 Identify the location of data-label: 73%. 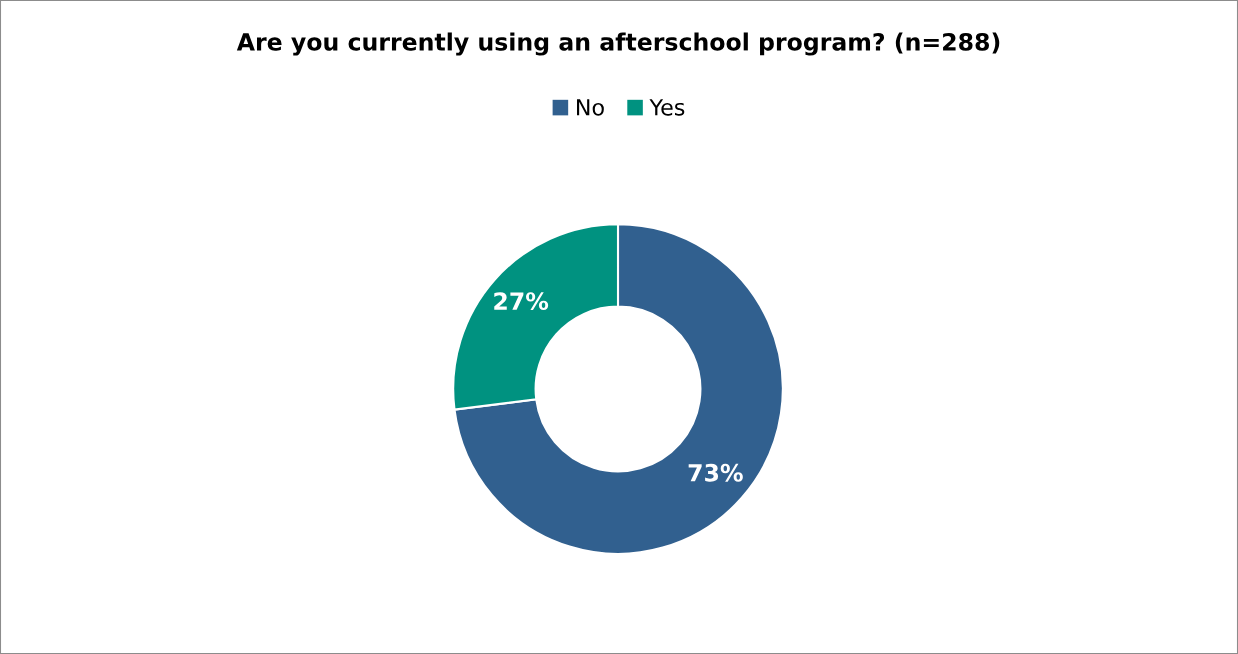
(715, 472).